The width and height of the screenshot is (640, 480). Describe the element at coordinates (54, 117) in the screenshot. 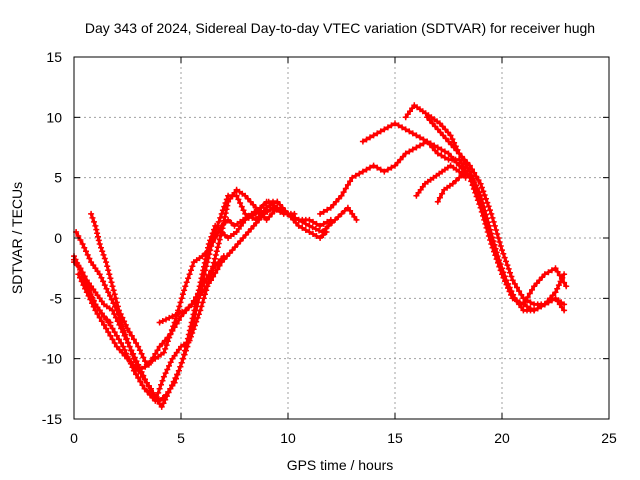

I see `y-tick-label: 10` at that location.